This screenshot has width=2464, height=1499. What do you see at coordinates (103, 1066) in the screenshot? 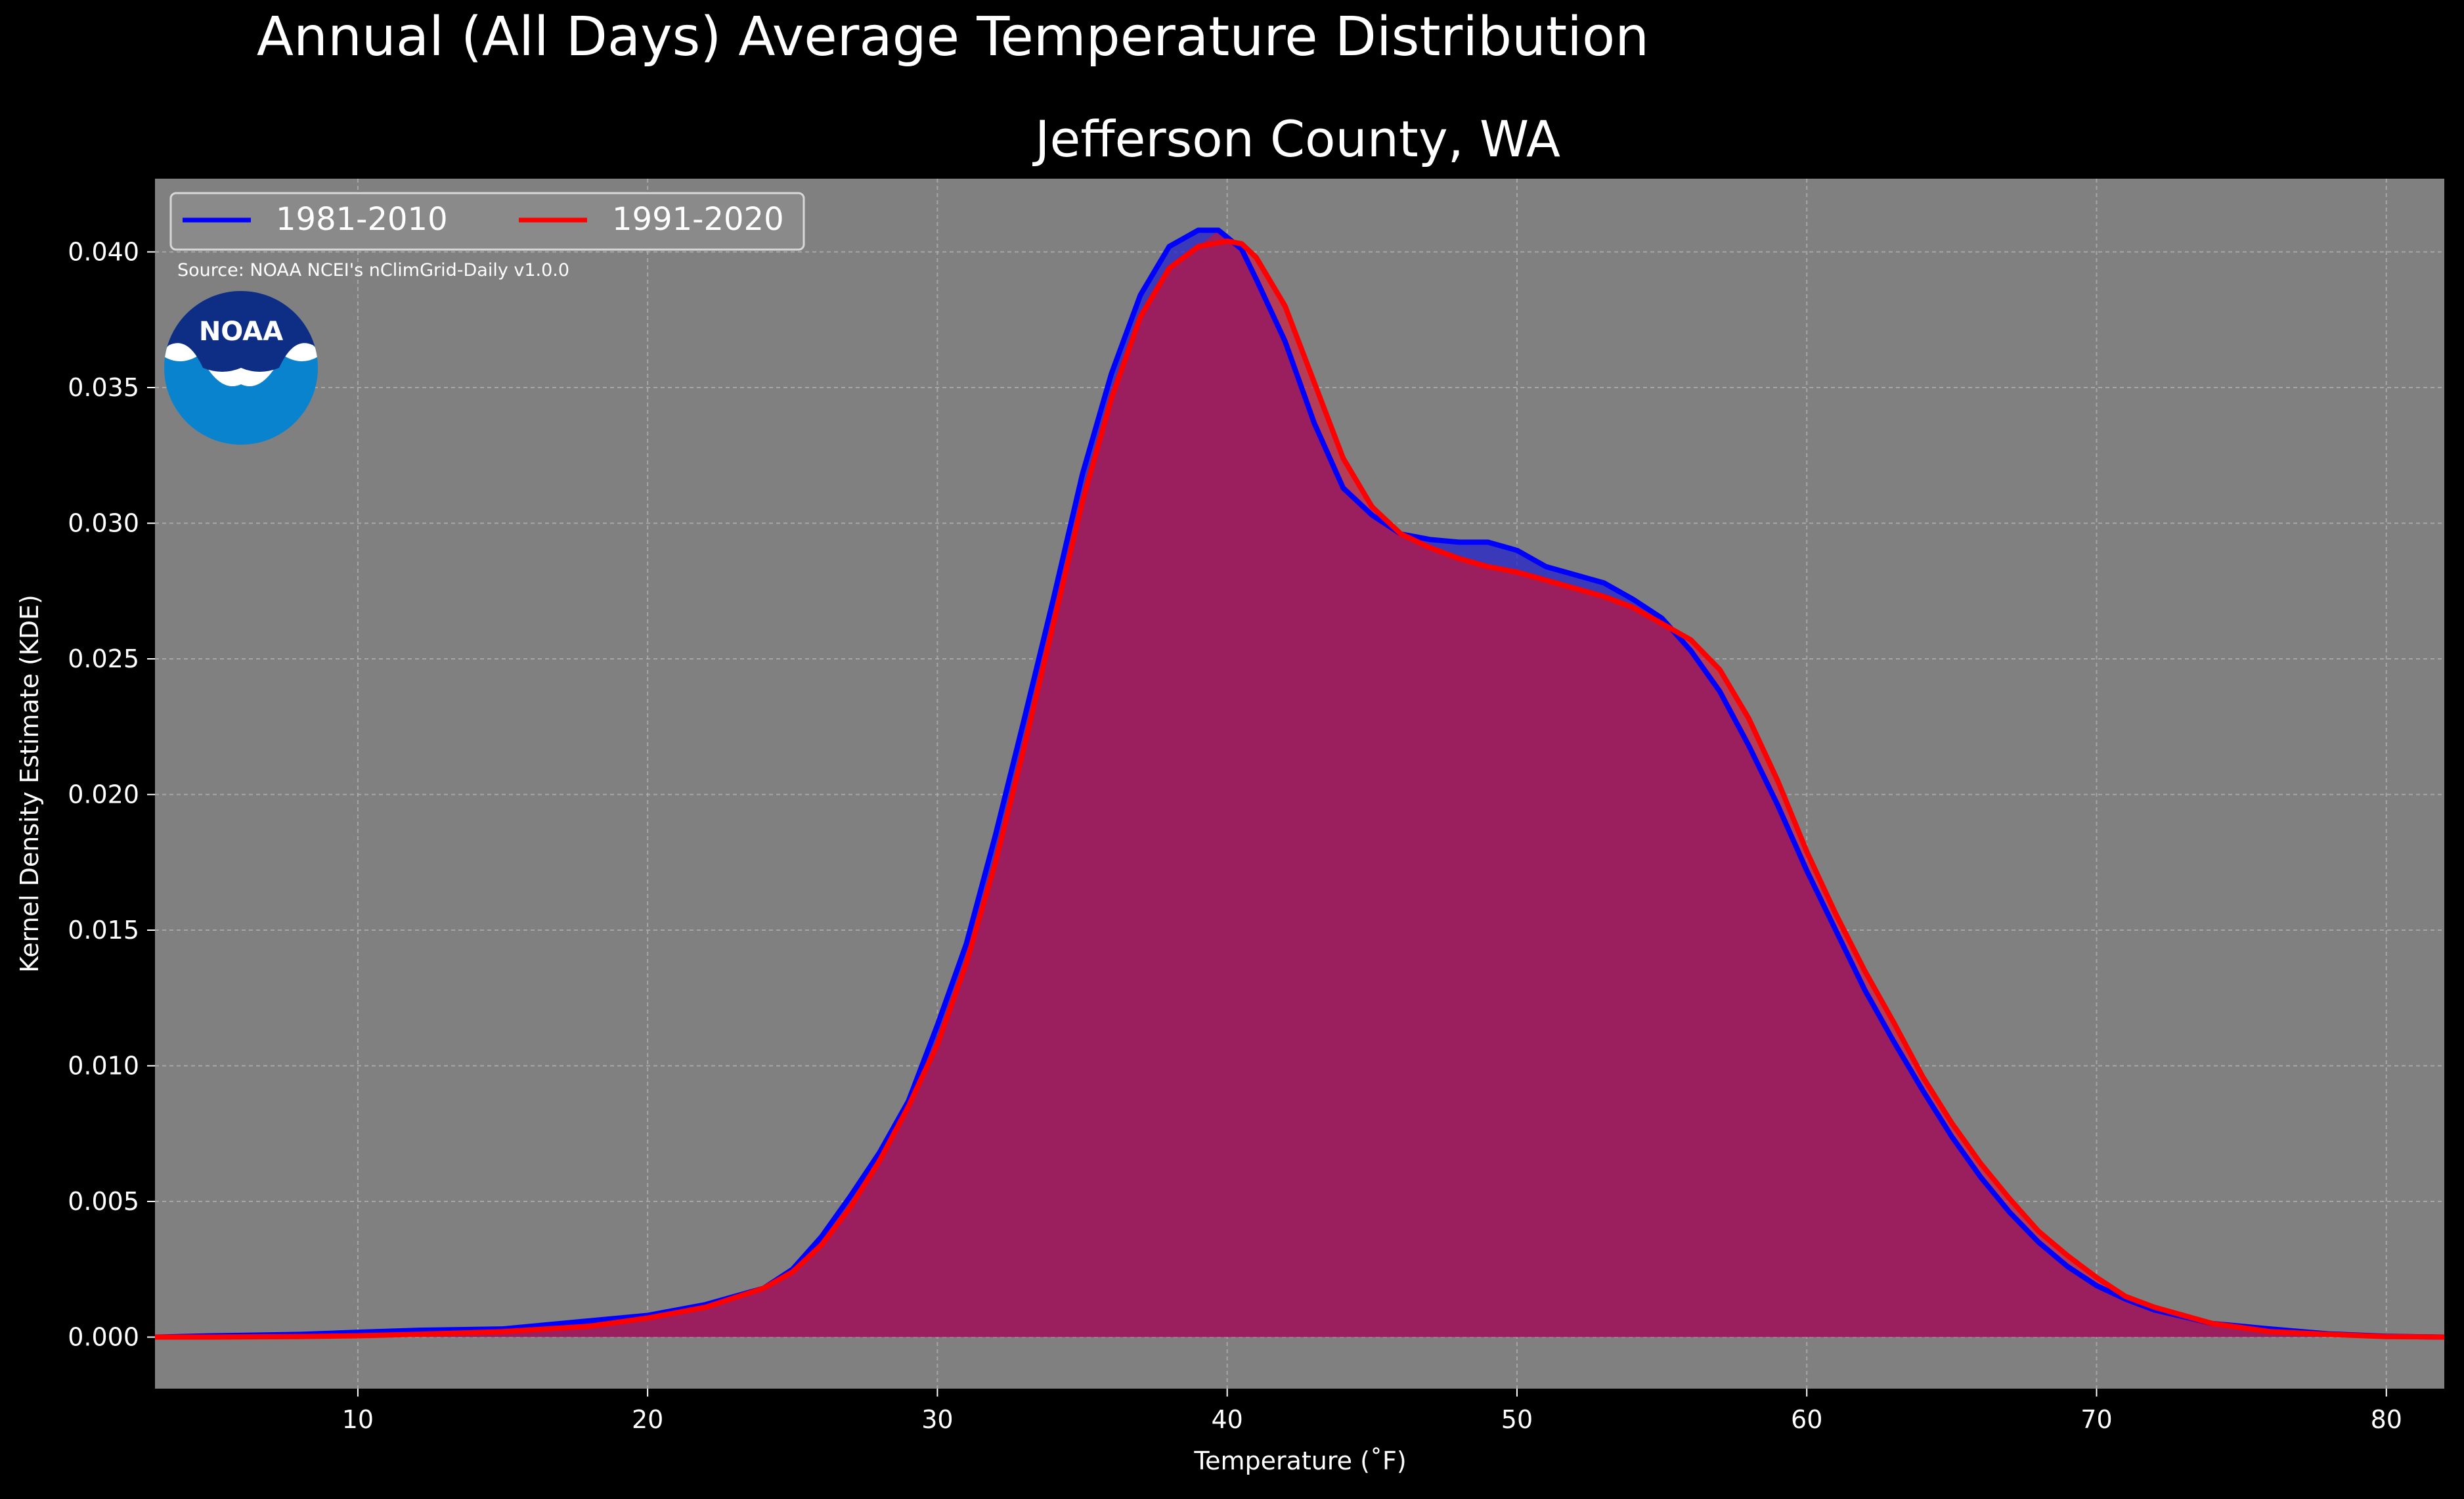
I see `y-tick-label: 0.010` at bounding box center [103, 1066].